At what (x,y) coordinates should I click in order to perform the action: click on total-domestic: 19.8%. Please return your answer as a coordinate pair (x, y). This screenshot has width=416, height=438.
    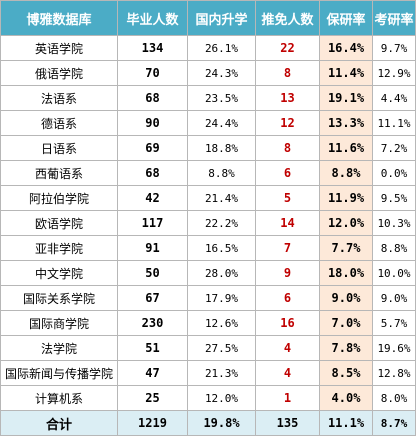
    Looking at the image, I should click on (221, 423).